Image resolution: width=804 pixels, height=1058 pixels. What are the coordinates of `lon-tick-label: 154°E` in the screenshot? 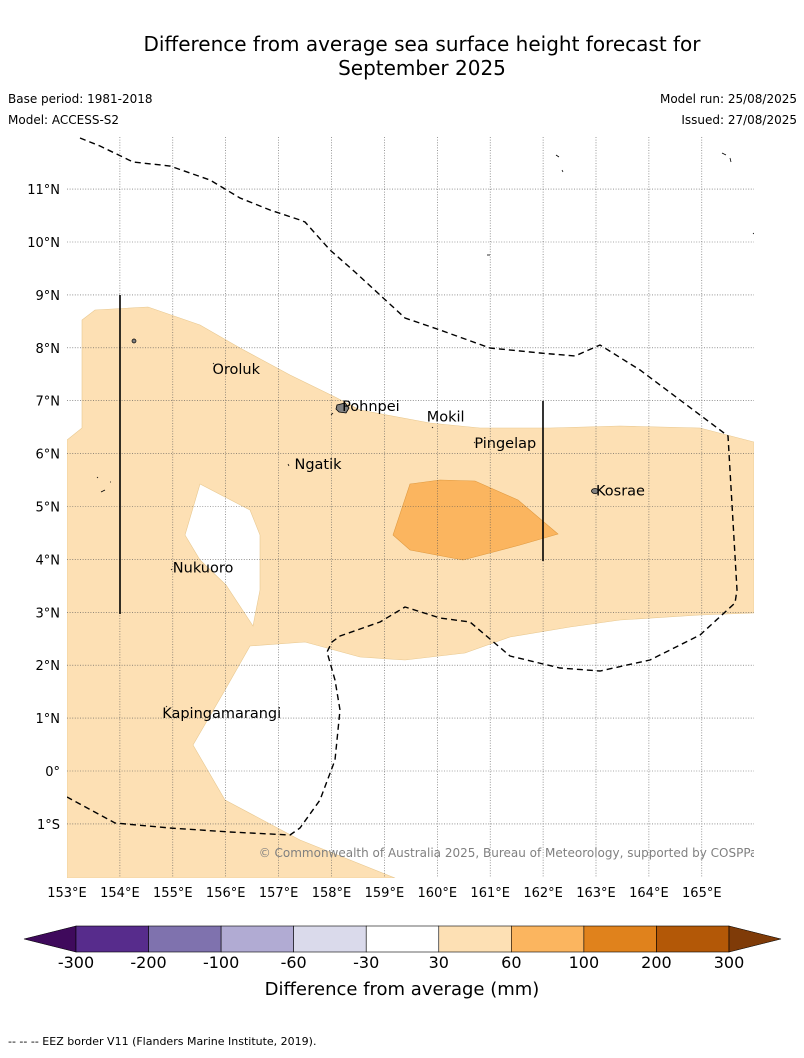 It's located at (120, 893).